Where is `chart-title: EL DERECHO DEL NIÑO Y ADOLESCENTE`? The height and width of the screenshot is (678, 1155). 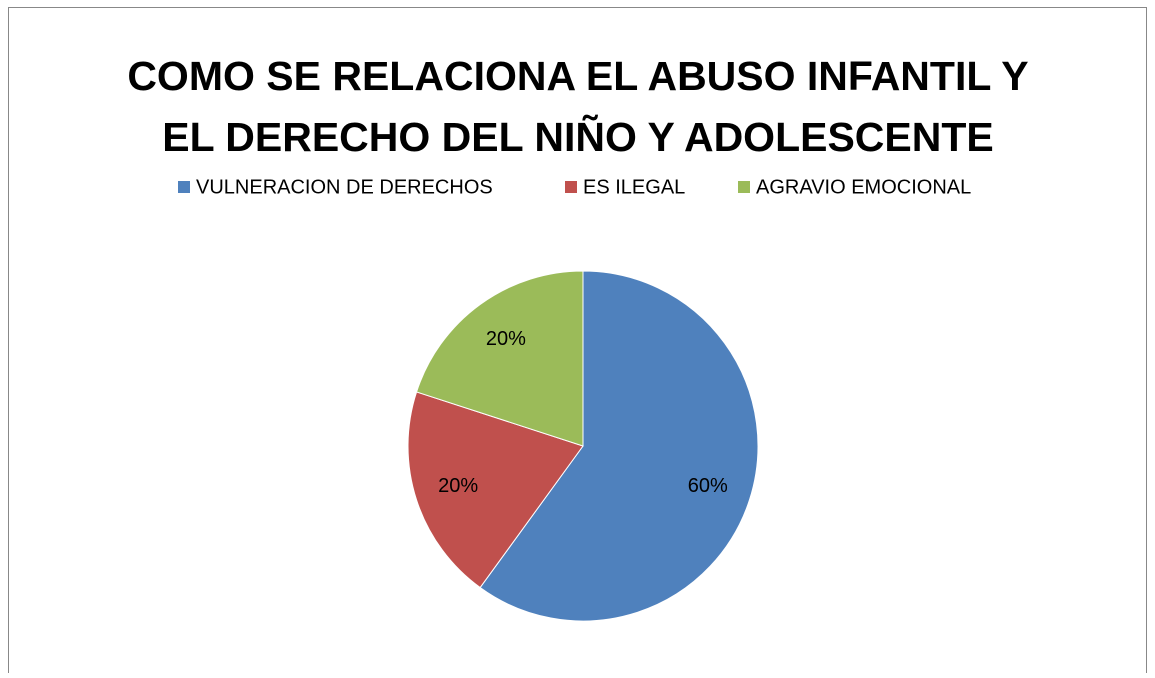 chart-title: EL DERECHO DEL NIÑO Y ADOLESCENTE is located at coordinates (578, 137).